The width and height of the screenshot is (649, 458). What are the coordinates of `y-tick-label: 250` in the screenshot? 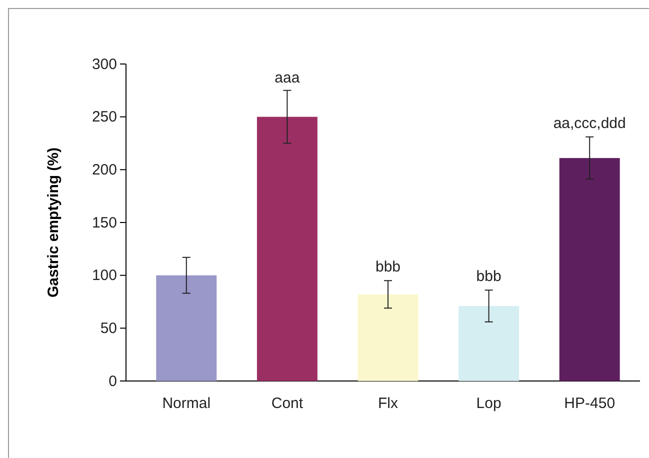 It's located at (104, 117).